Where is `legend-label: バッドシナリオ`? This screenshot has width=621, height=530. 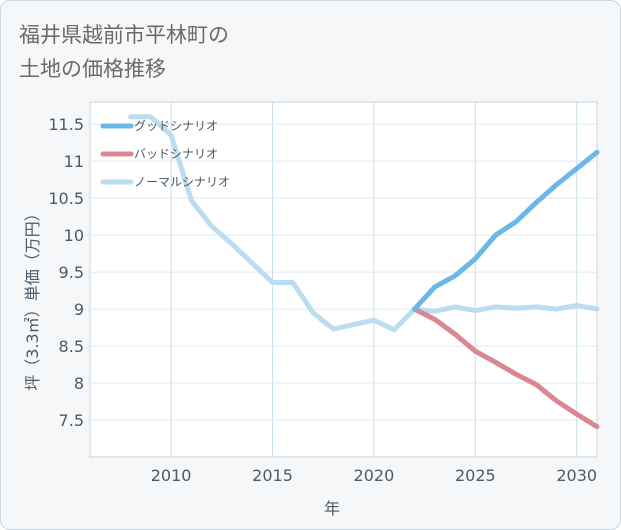
legend-label: バッドシナリオ is located at coordinates (176, 154).